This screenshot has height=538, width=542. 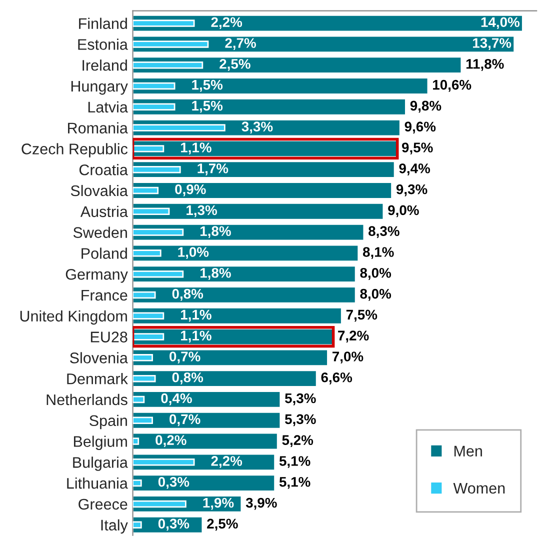 What do you see at coordinates (176, 399) in the screenshot?
I see `data-label: 0,4%` at bounding box center [176, 399].